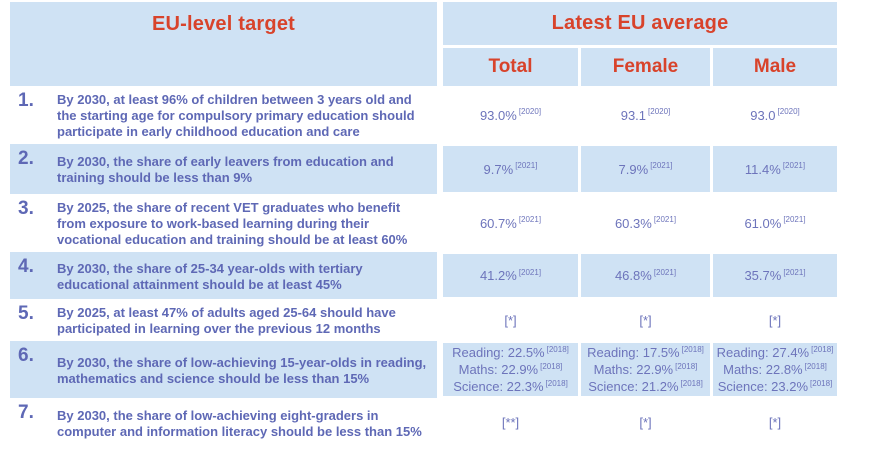 This screenshot has height=449, width=871. I want to click on value-text: 93.0 [2020], so click(775, 115).